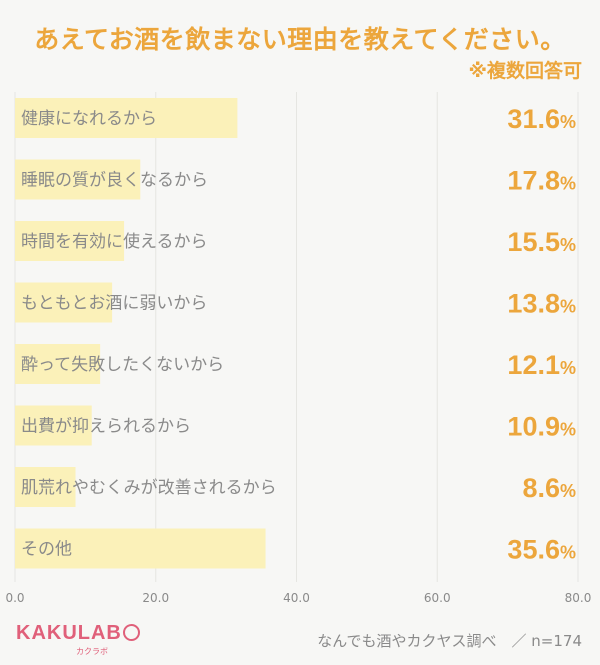 The width and height of the screenshot is (600, 665). What do you see at coordinates (149, 488) in the screenshot?
I see `category-label: 肌荒れやむくみが改善されるから` at bounding box center [149, 488].